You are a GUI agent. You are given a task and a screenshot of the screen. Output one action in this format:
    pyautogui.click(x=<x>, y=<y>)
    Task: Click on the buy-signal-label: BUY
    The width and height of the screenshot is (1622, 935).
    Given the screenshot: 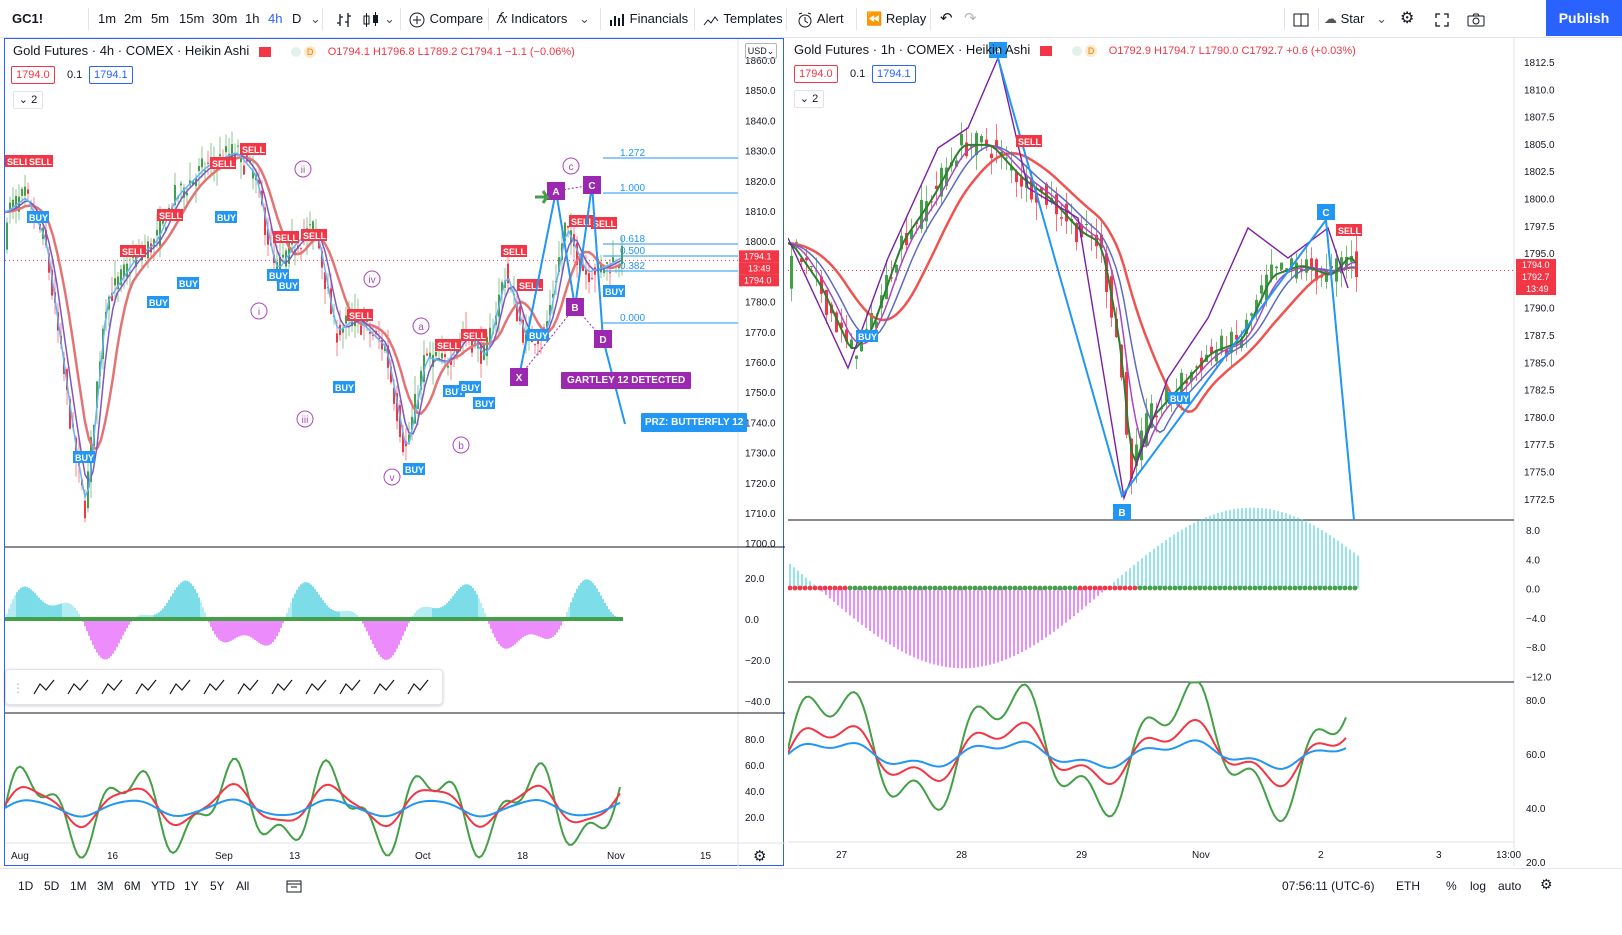 What is the action you would take?
    pyautogui.click(x=84, y=458)
    